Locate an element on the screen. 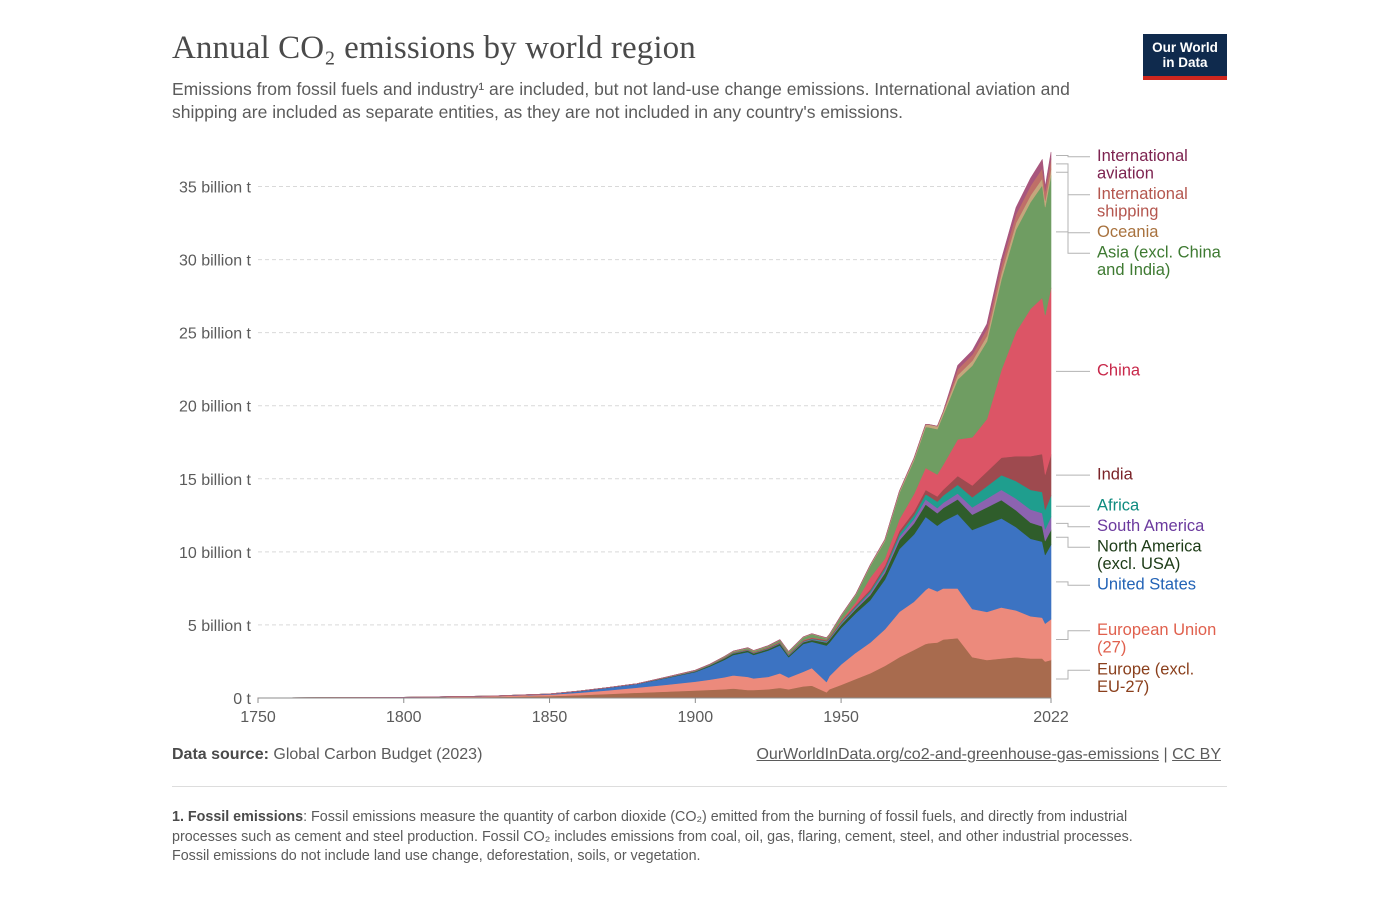 The height and width of the screenshot is (900, 1400). legend-label-south-america: South America is located at coordinates (1151, 526).